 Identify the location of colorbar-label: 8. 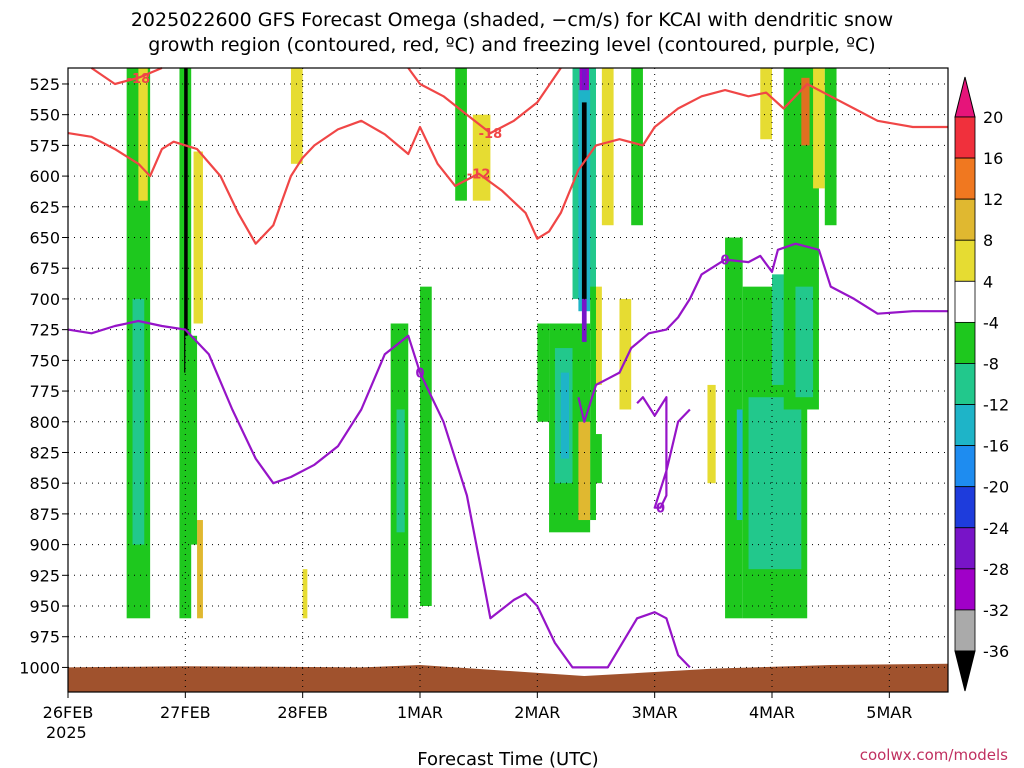
(988, 240).